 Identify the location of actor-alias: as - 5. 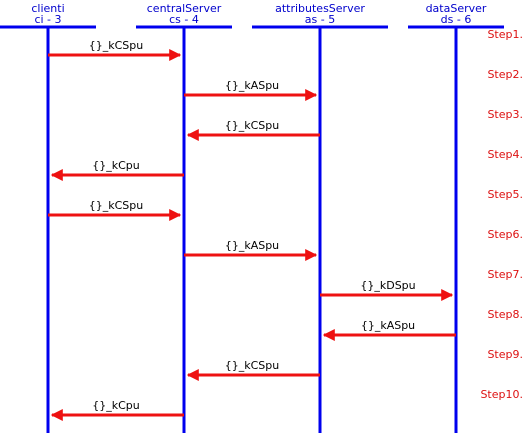
(320, 19).